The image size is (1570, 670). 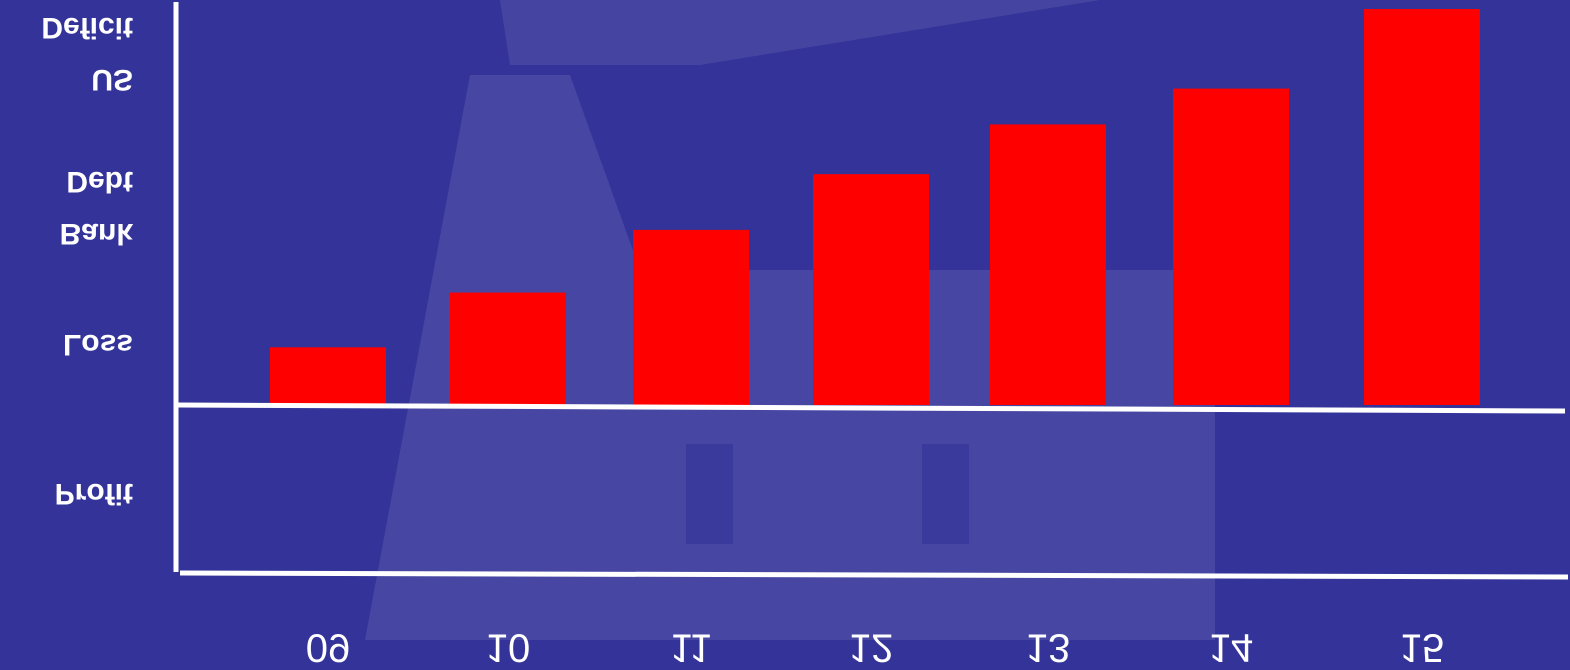 What do you see at coordinates (112, 79) in the screenshot?
I see `y-label: US` at bounding box center [112, 79].